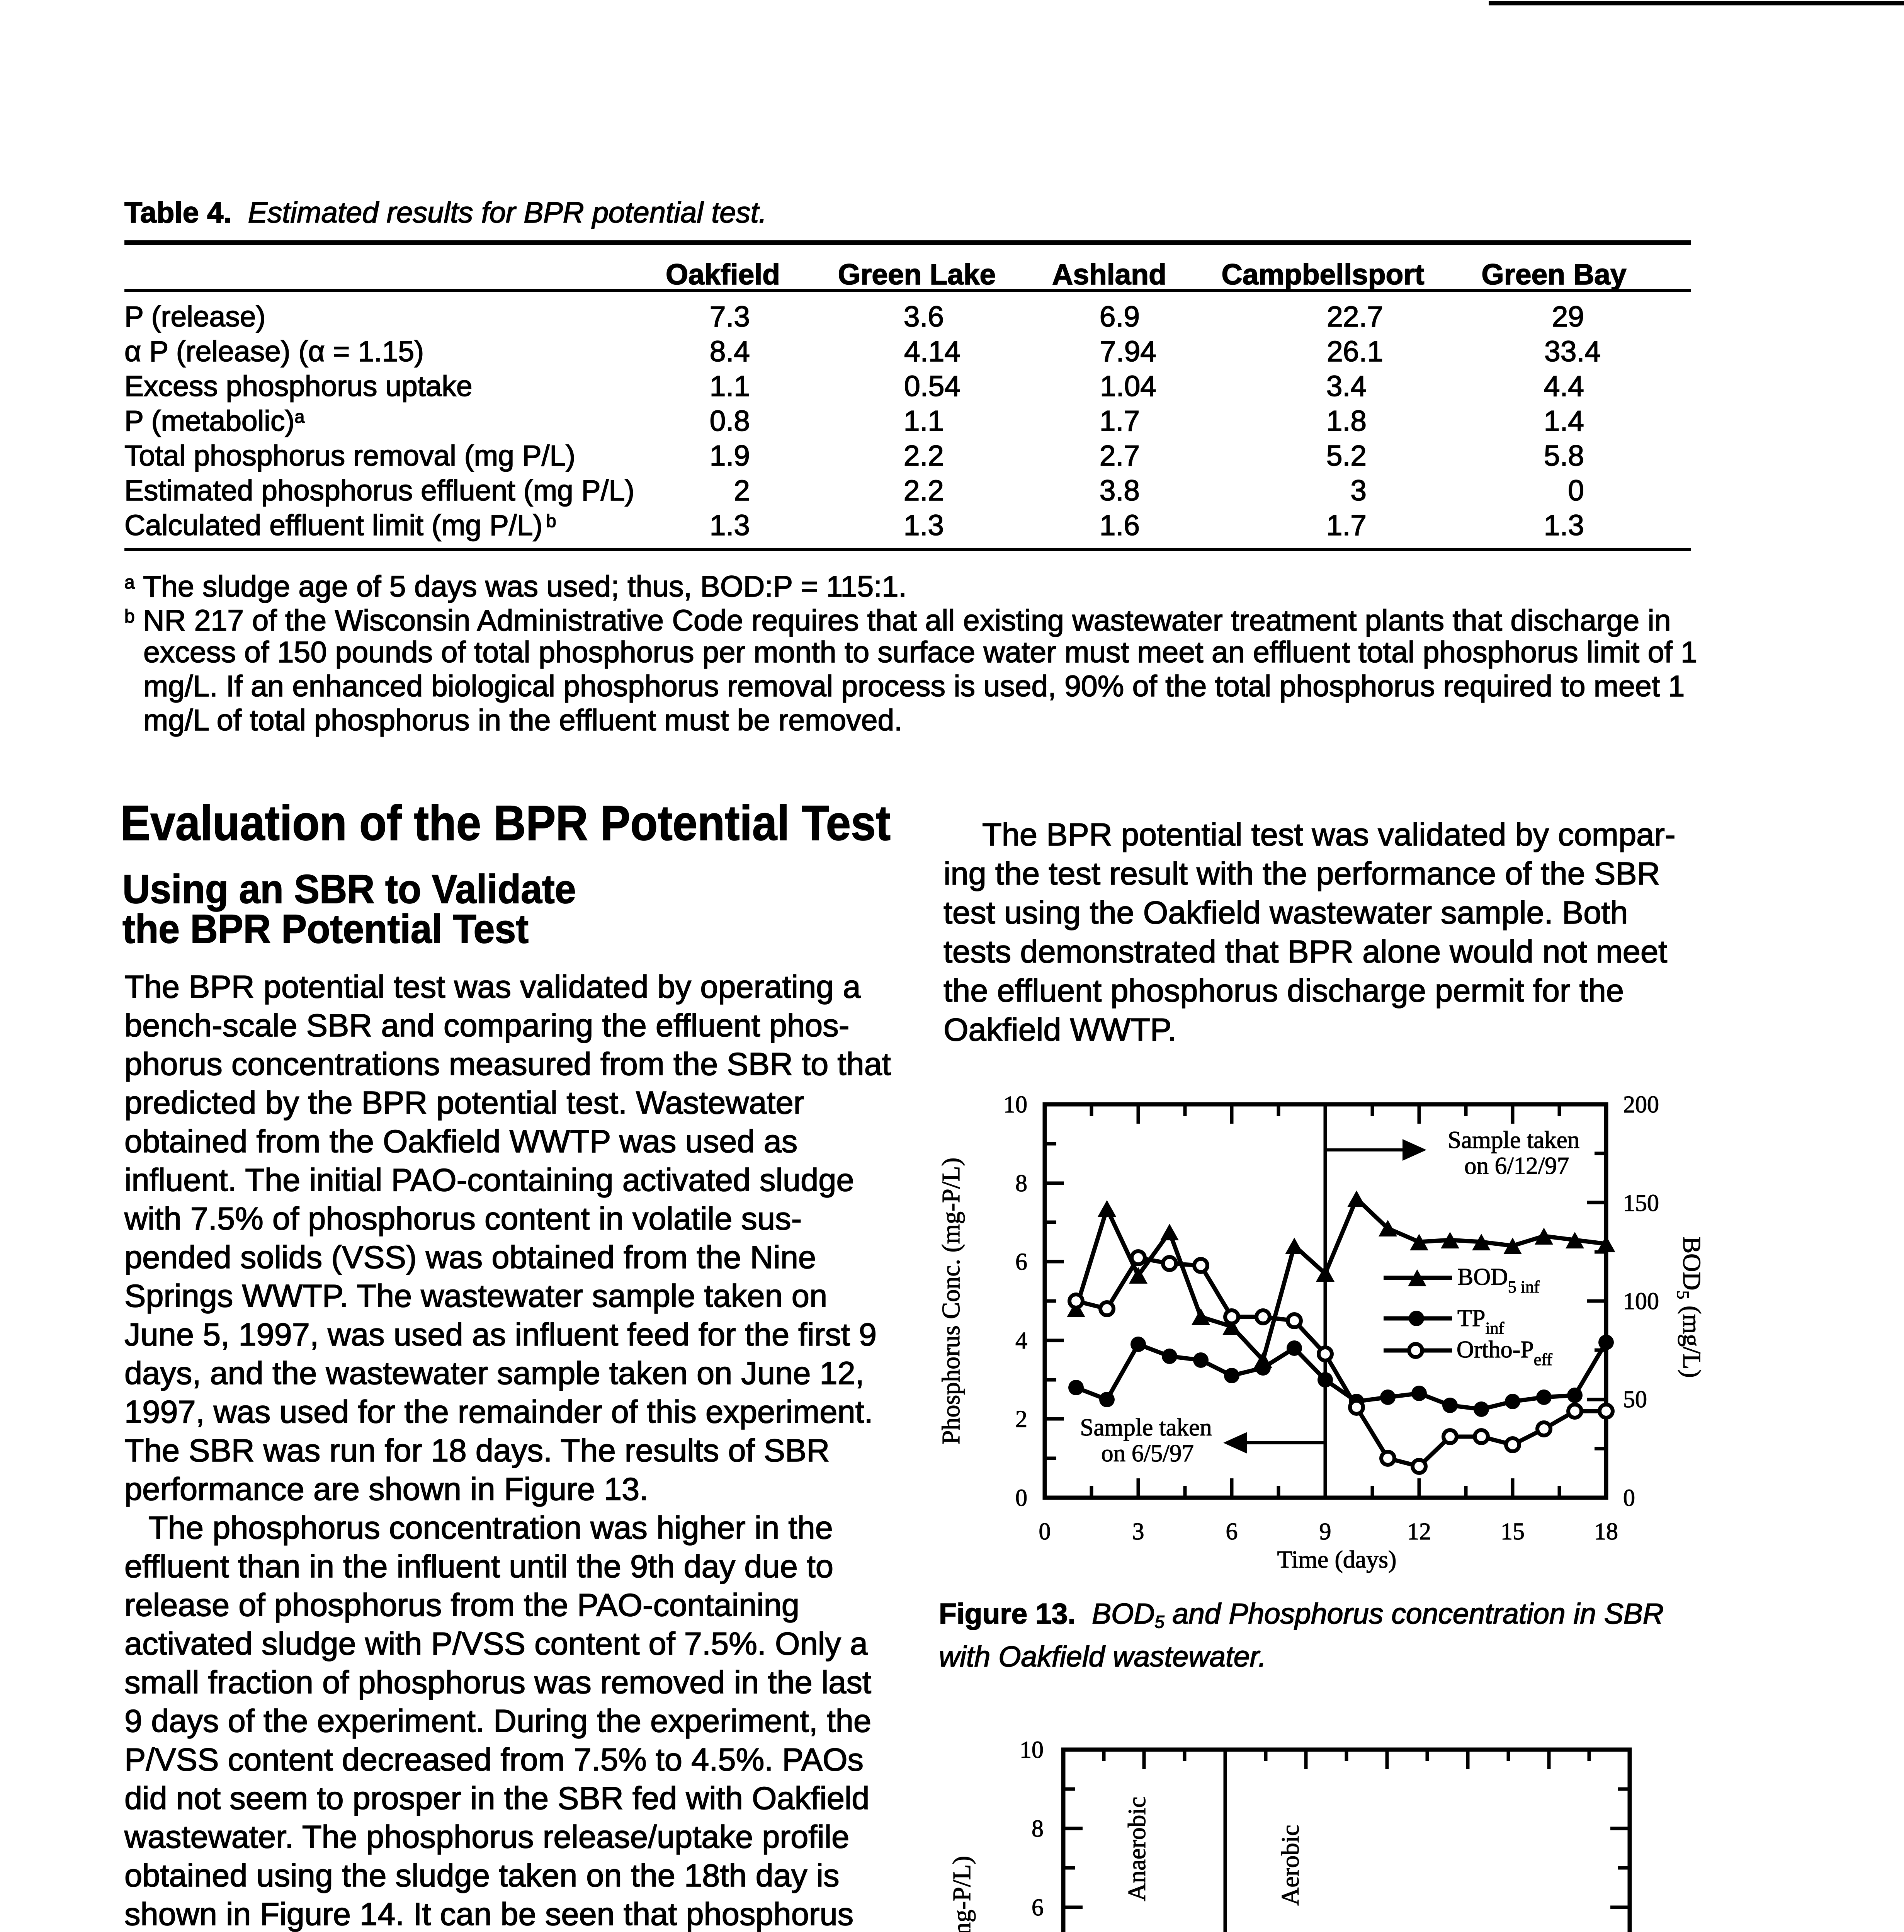 Image resolution: width=1904 pixels, height=1932 pixels. What do you see at coordinates (1498, 1280) in the screenshot?
I see `svg-text: BOD5 inf` at bounding box center [1498, 1280].